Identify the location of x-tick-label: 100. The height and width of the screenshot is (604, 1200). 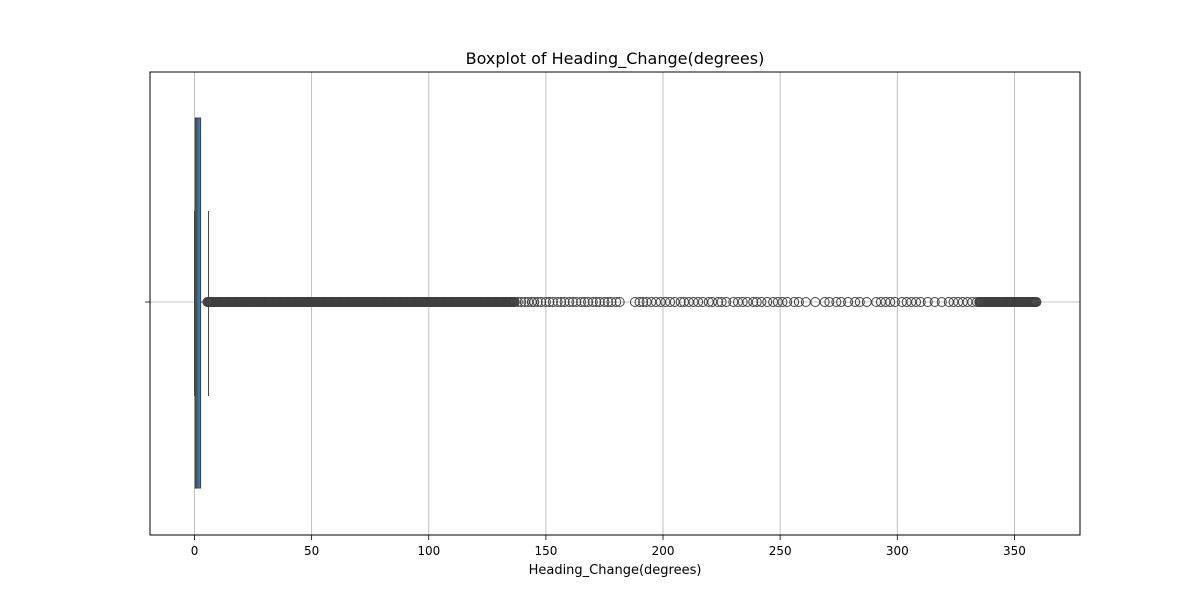
(428, 551).